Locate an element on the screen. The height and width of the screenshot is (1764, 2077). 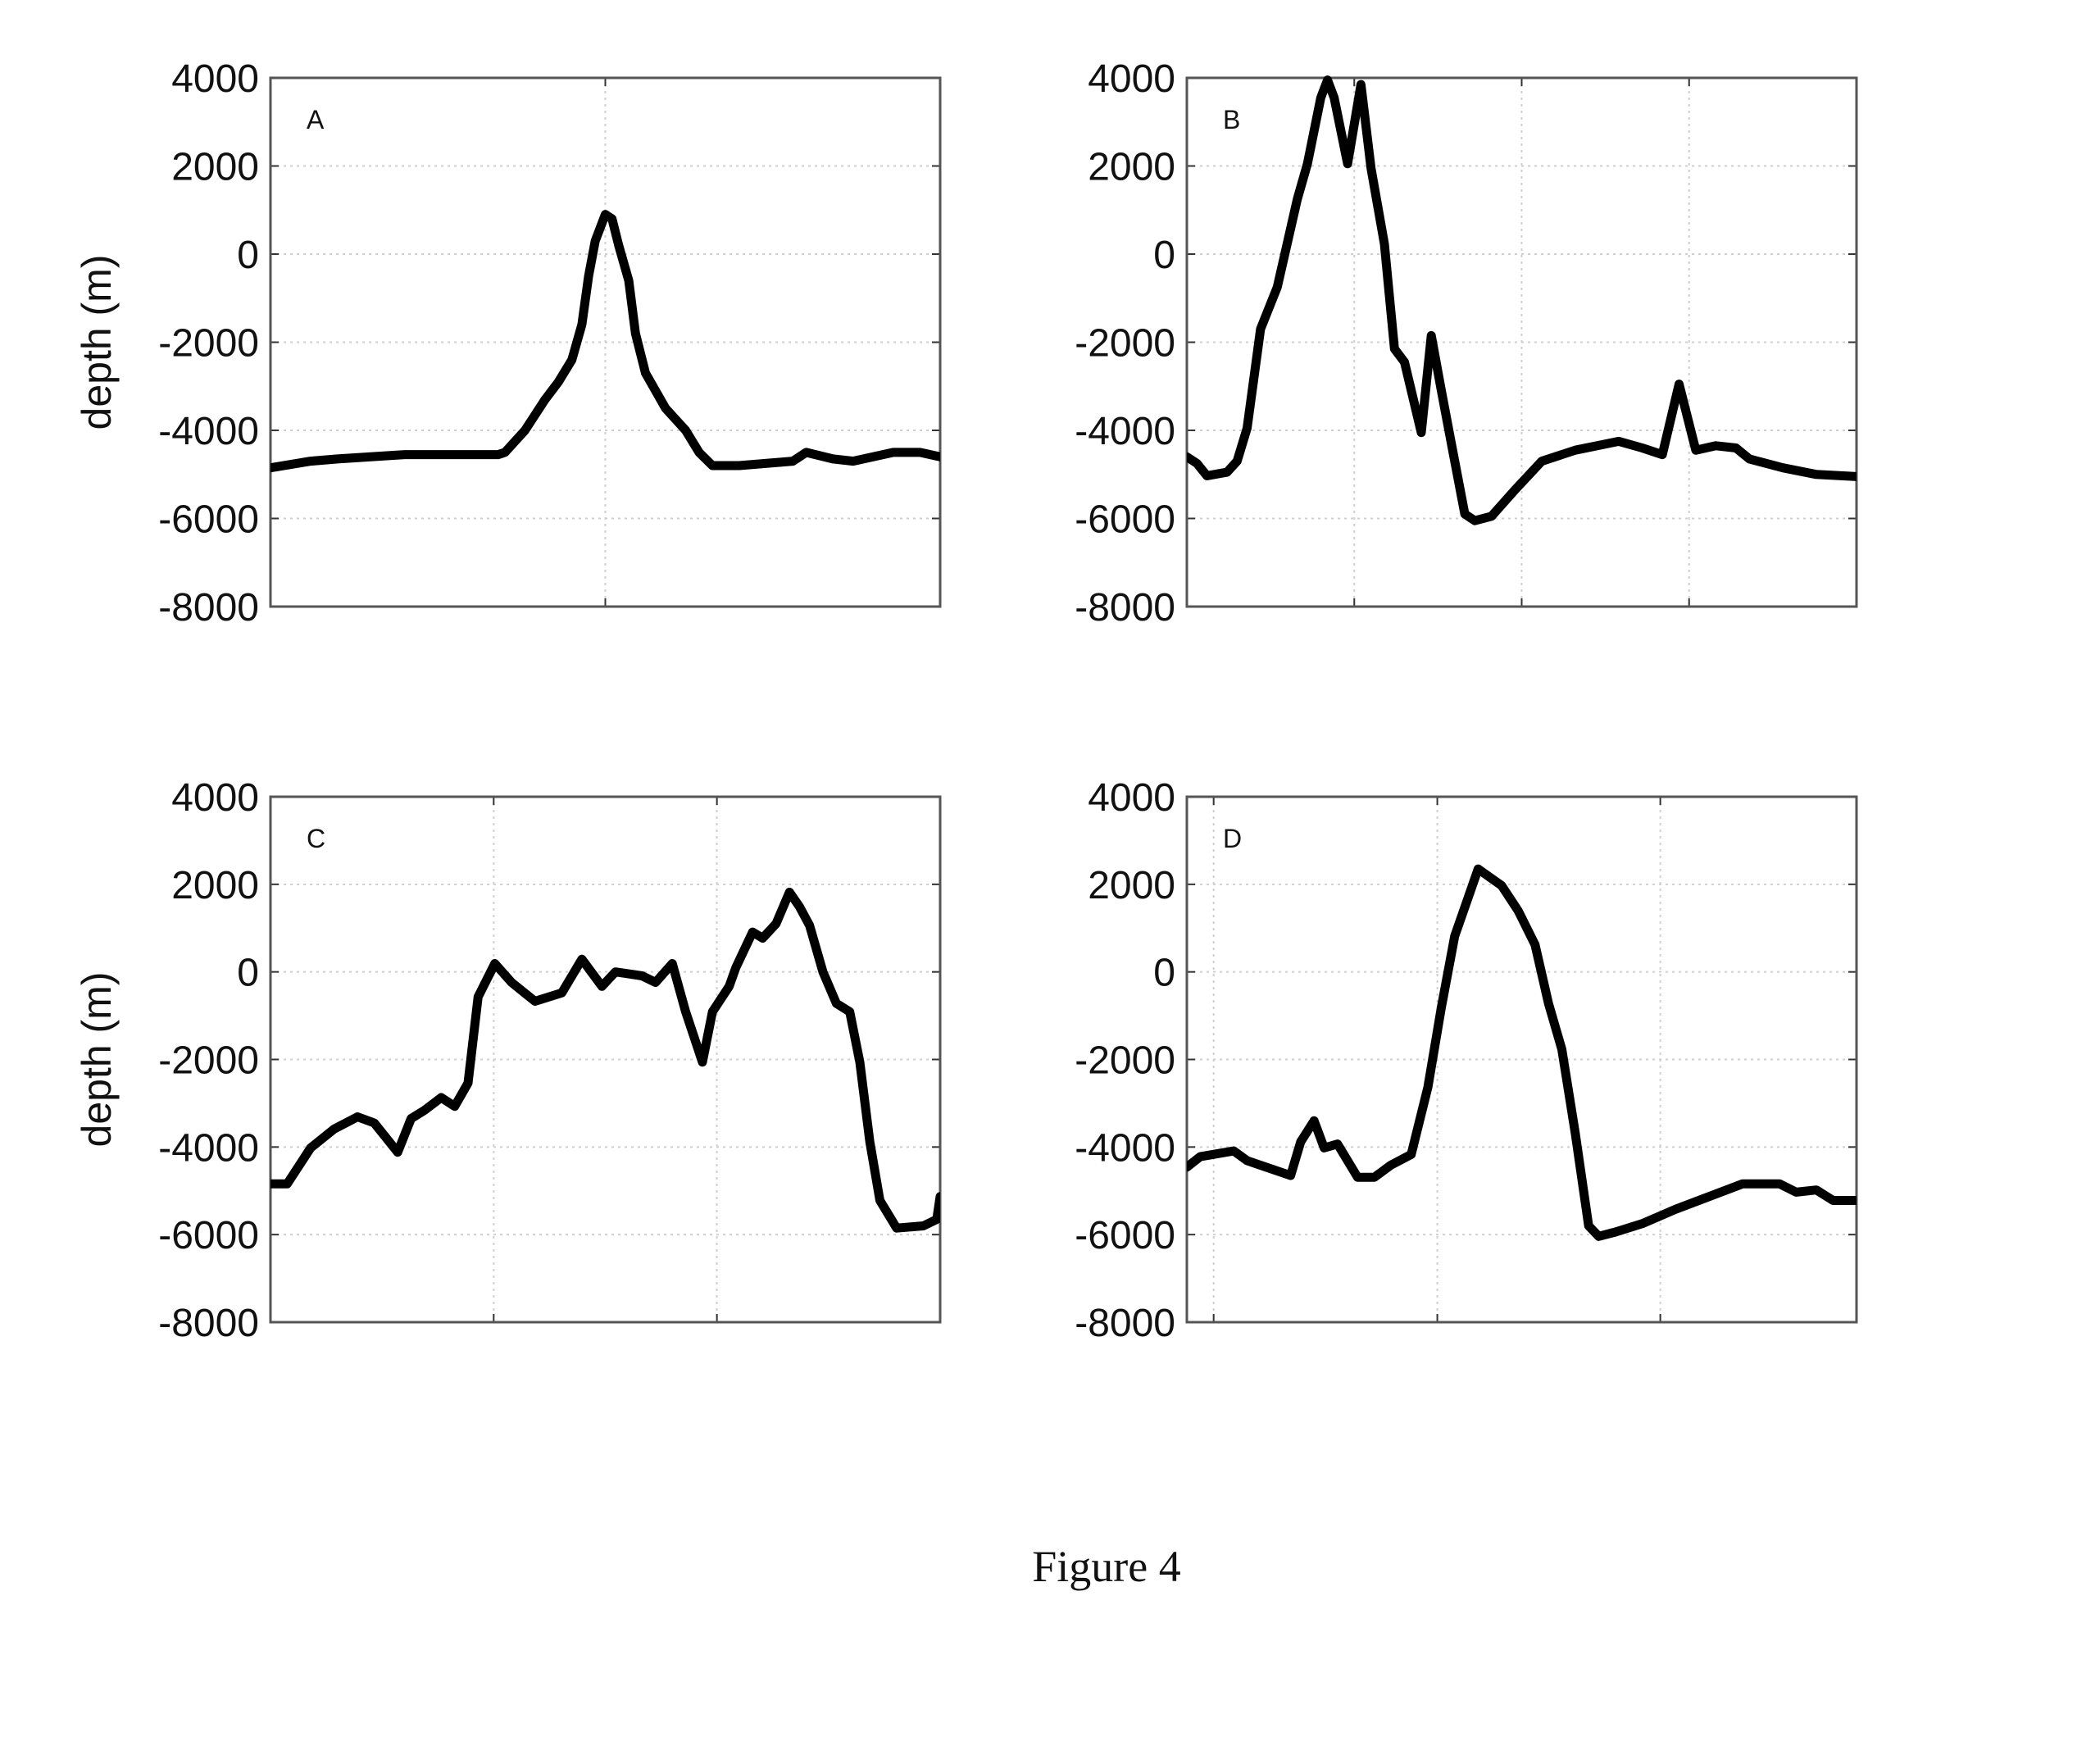
panel-b: 4000 2000 0 -2000 -4000 -6000 -8000 B is located at coordinates (1466, 343).